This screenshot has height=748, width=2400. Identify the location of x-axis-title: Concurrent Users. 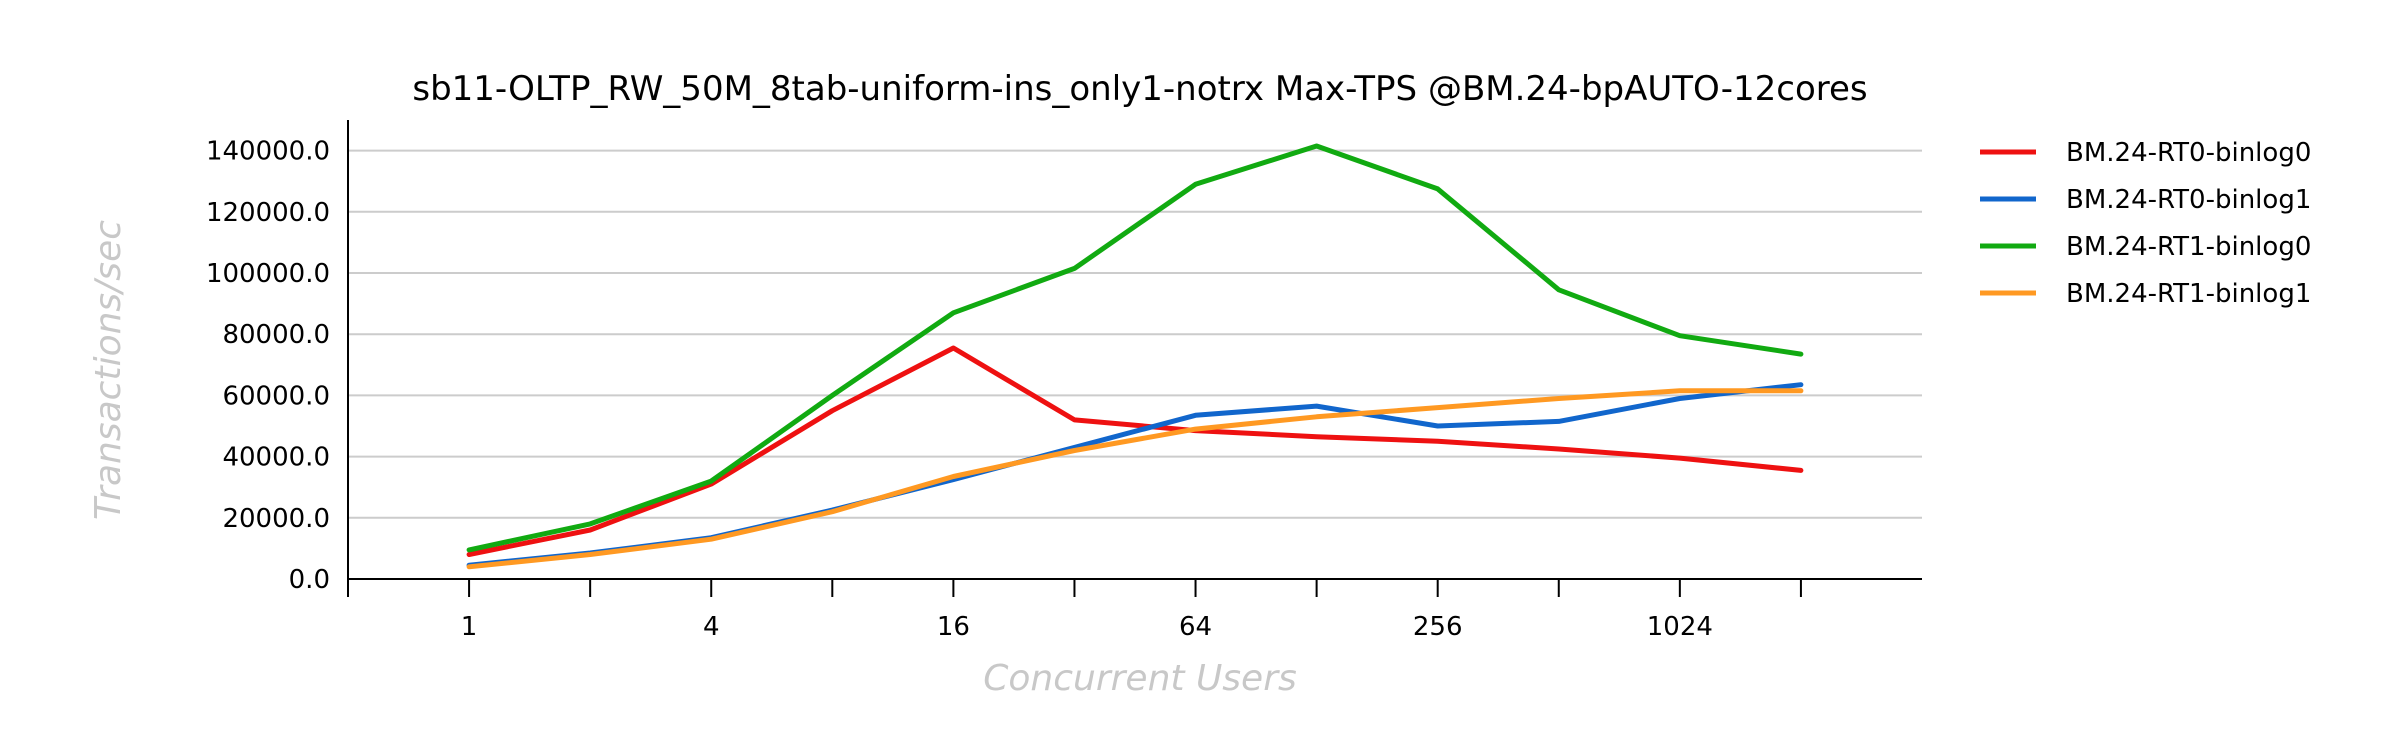
(1140, 678).